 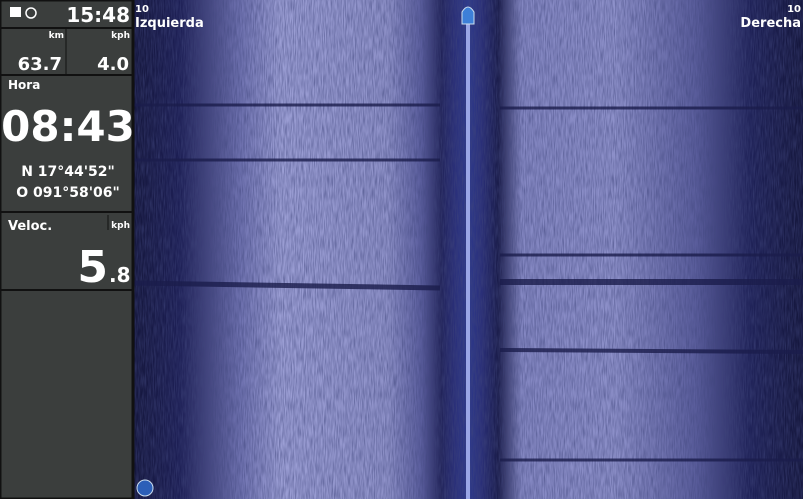 What do you see at coordinates (68, 193) in the screenshot?
I see `longitude: O 091°58'06"` at bounding box center [68, 193].